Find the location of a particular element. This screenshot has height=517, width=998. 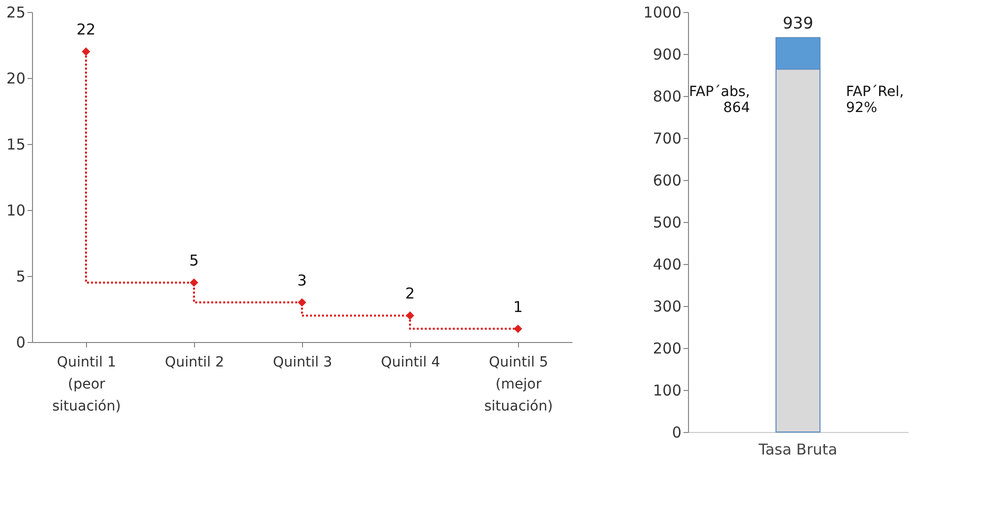

y-tick-label: 1000 is located at coordinates (662, 13).